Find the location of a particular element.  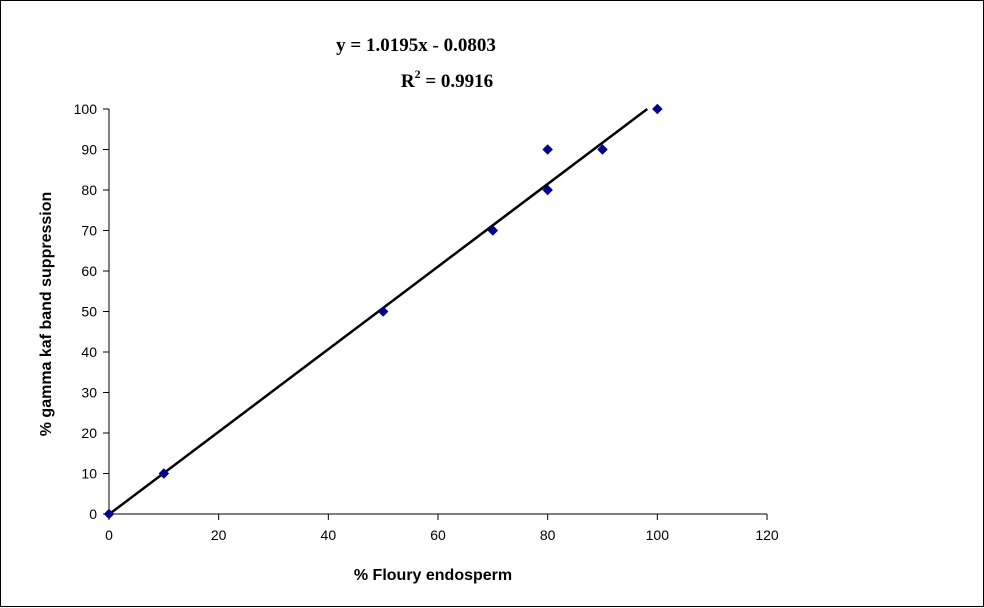

x-tick-label: 0 is located at coordinates (109, 535).